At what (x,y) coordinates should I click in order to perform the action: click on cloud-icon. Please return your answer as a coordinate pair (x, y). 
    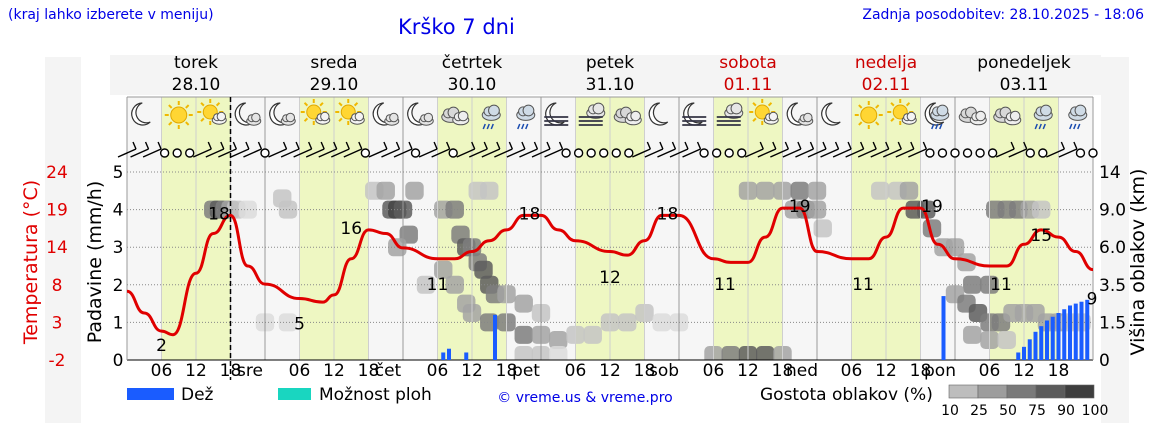
    Looking at the image, I should click on (972, 116).